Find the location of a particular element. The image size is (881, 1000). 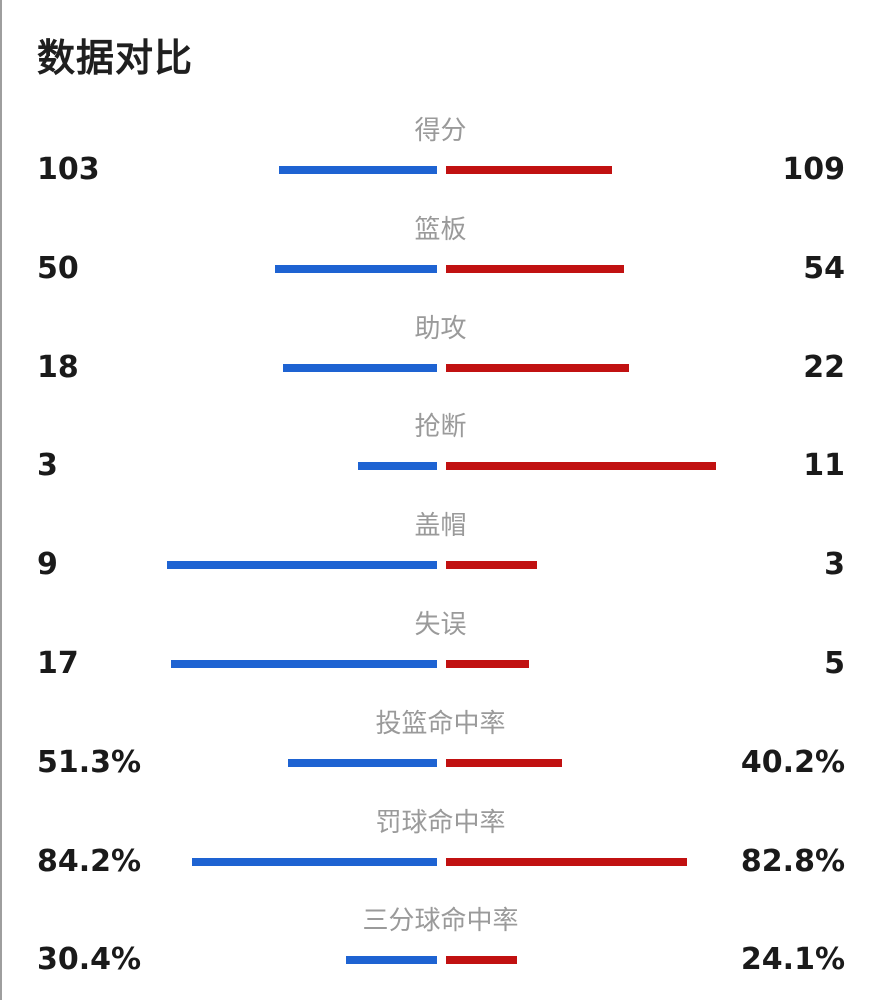

stat-label: 三分球命中率 is located at coordinates (440, 921).